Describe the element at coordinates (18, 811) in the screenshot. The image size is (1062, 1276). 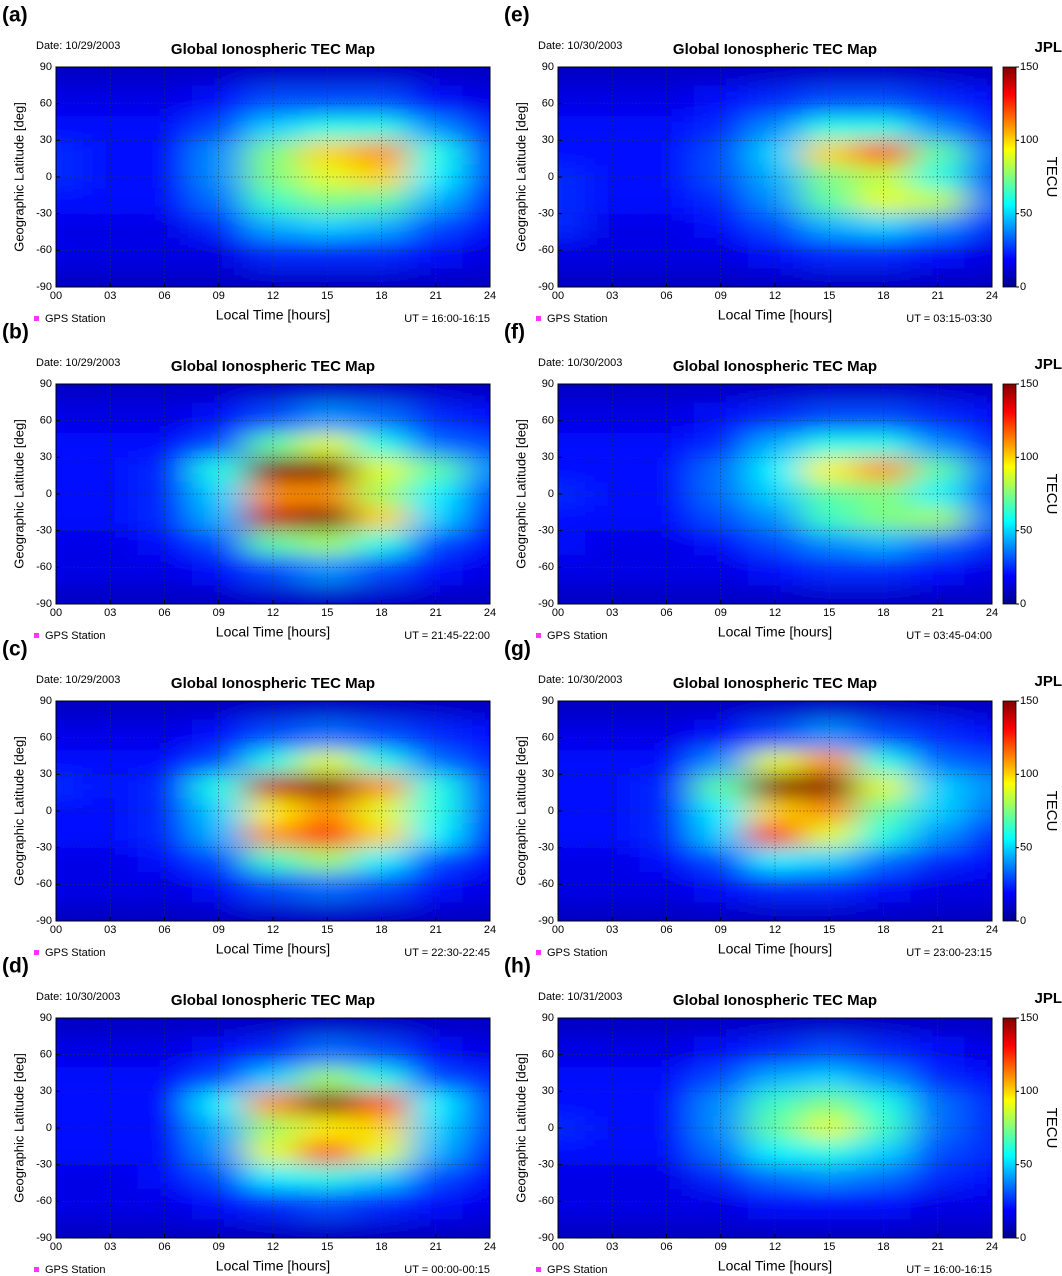
I see `y-axis-label: Geographic Latitude [deg]` at that location.